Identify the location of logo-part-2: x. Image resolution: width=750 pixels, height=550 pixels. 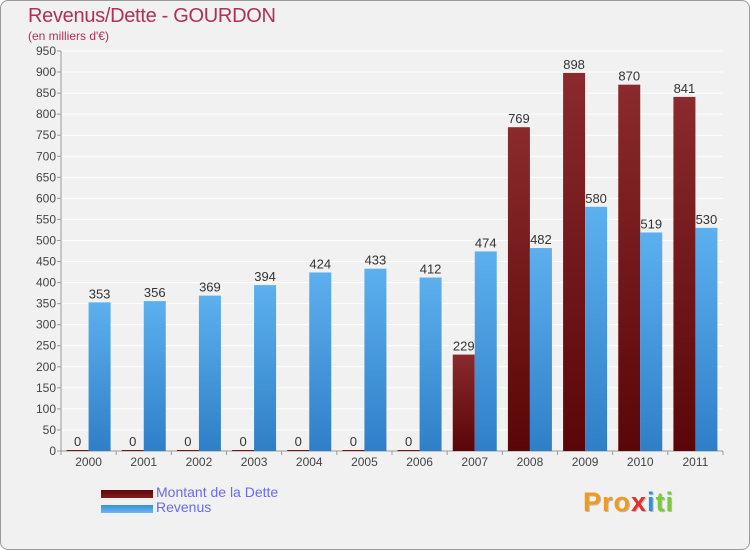
(639, 502).